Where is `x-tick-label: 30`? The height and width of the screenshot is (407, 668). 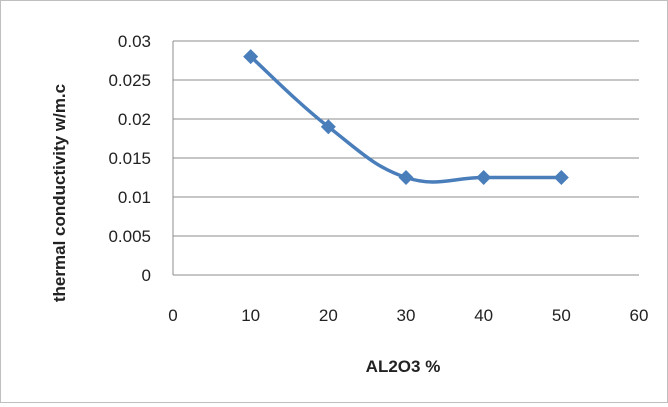 x-tick-label: 30 is located at coordinates (406, 315).